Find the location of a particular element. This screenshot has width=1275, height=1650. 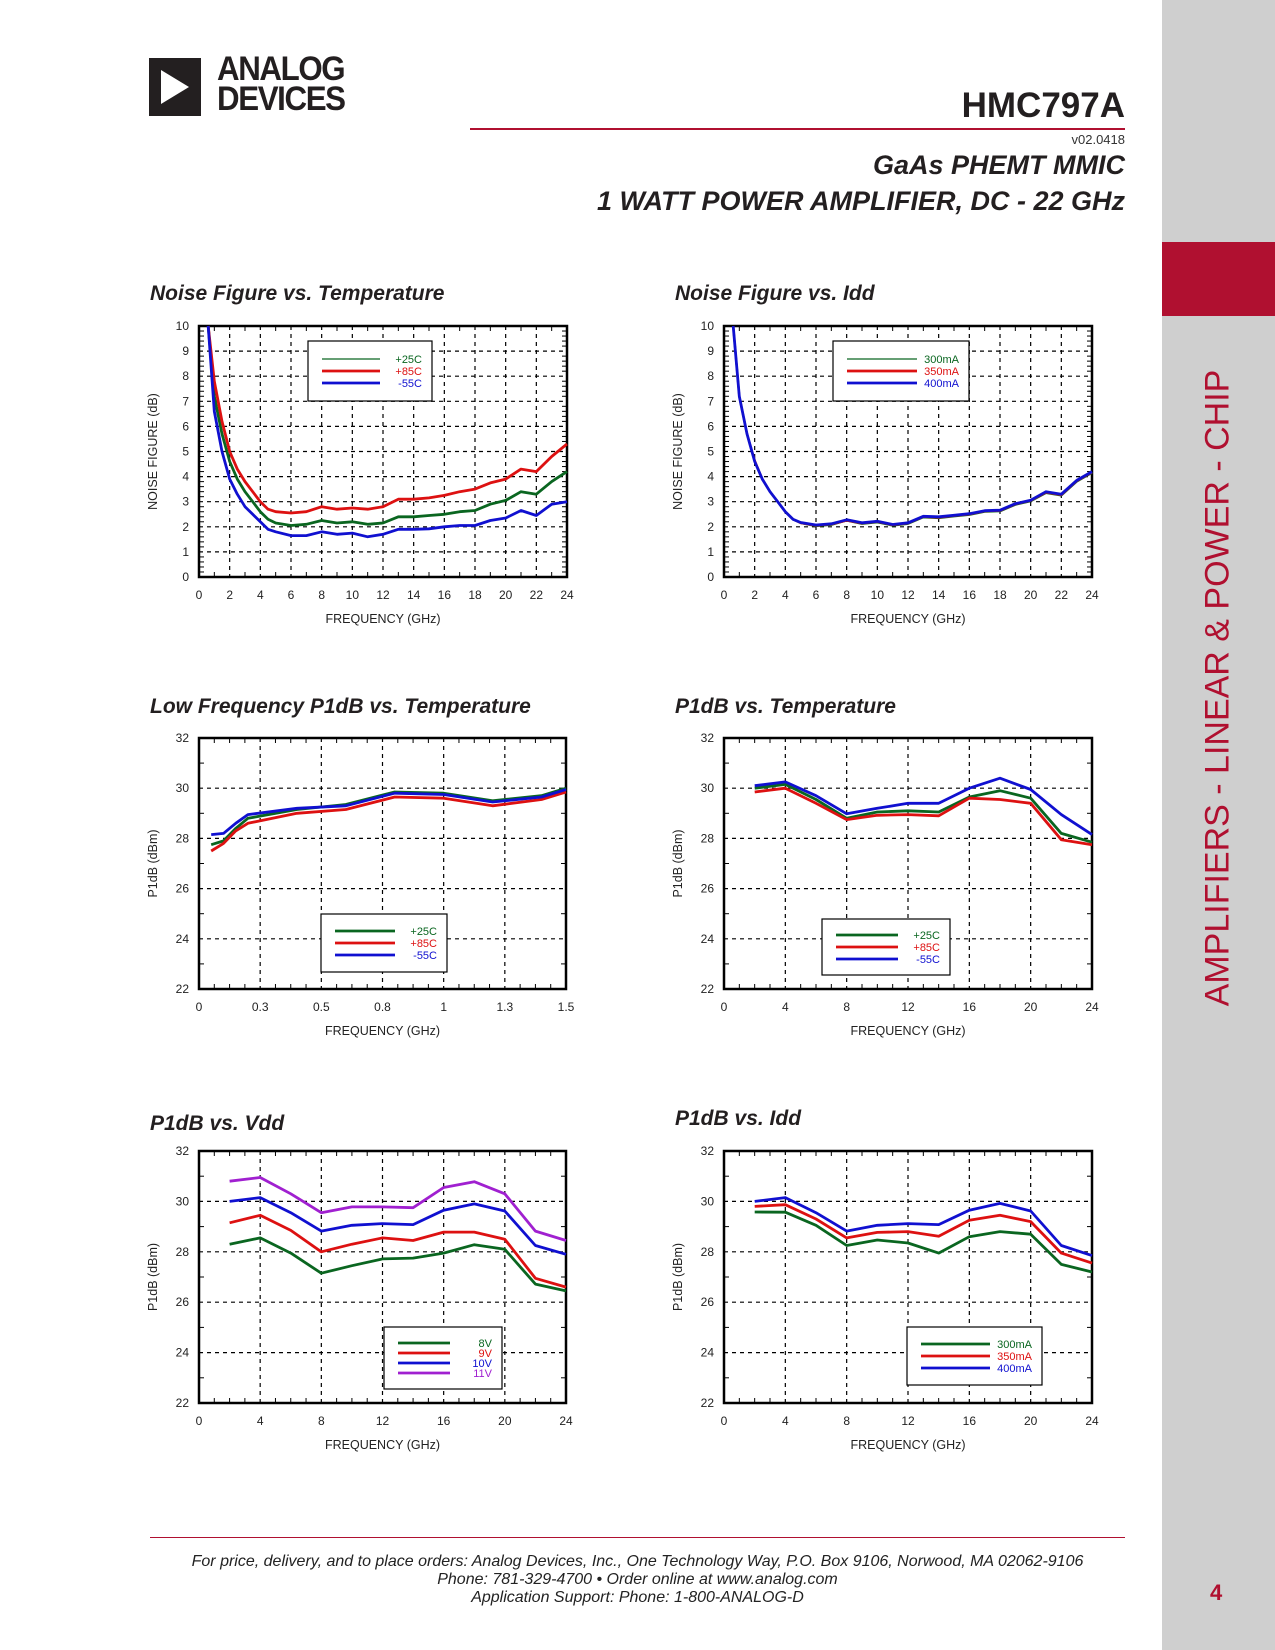

p1db-vs-idd-ytick-label: 24 is located at coordinates (708, 1353).